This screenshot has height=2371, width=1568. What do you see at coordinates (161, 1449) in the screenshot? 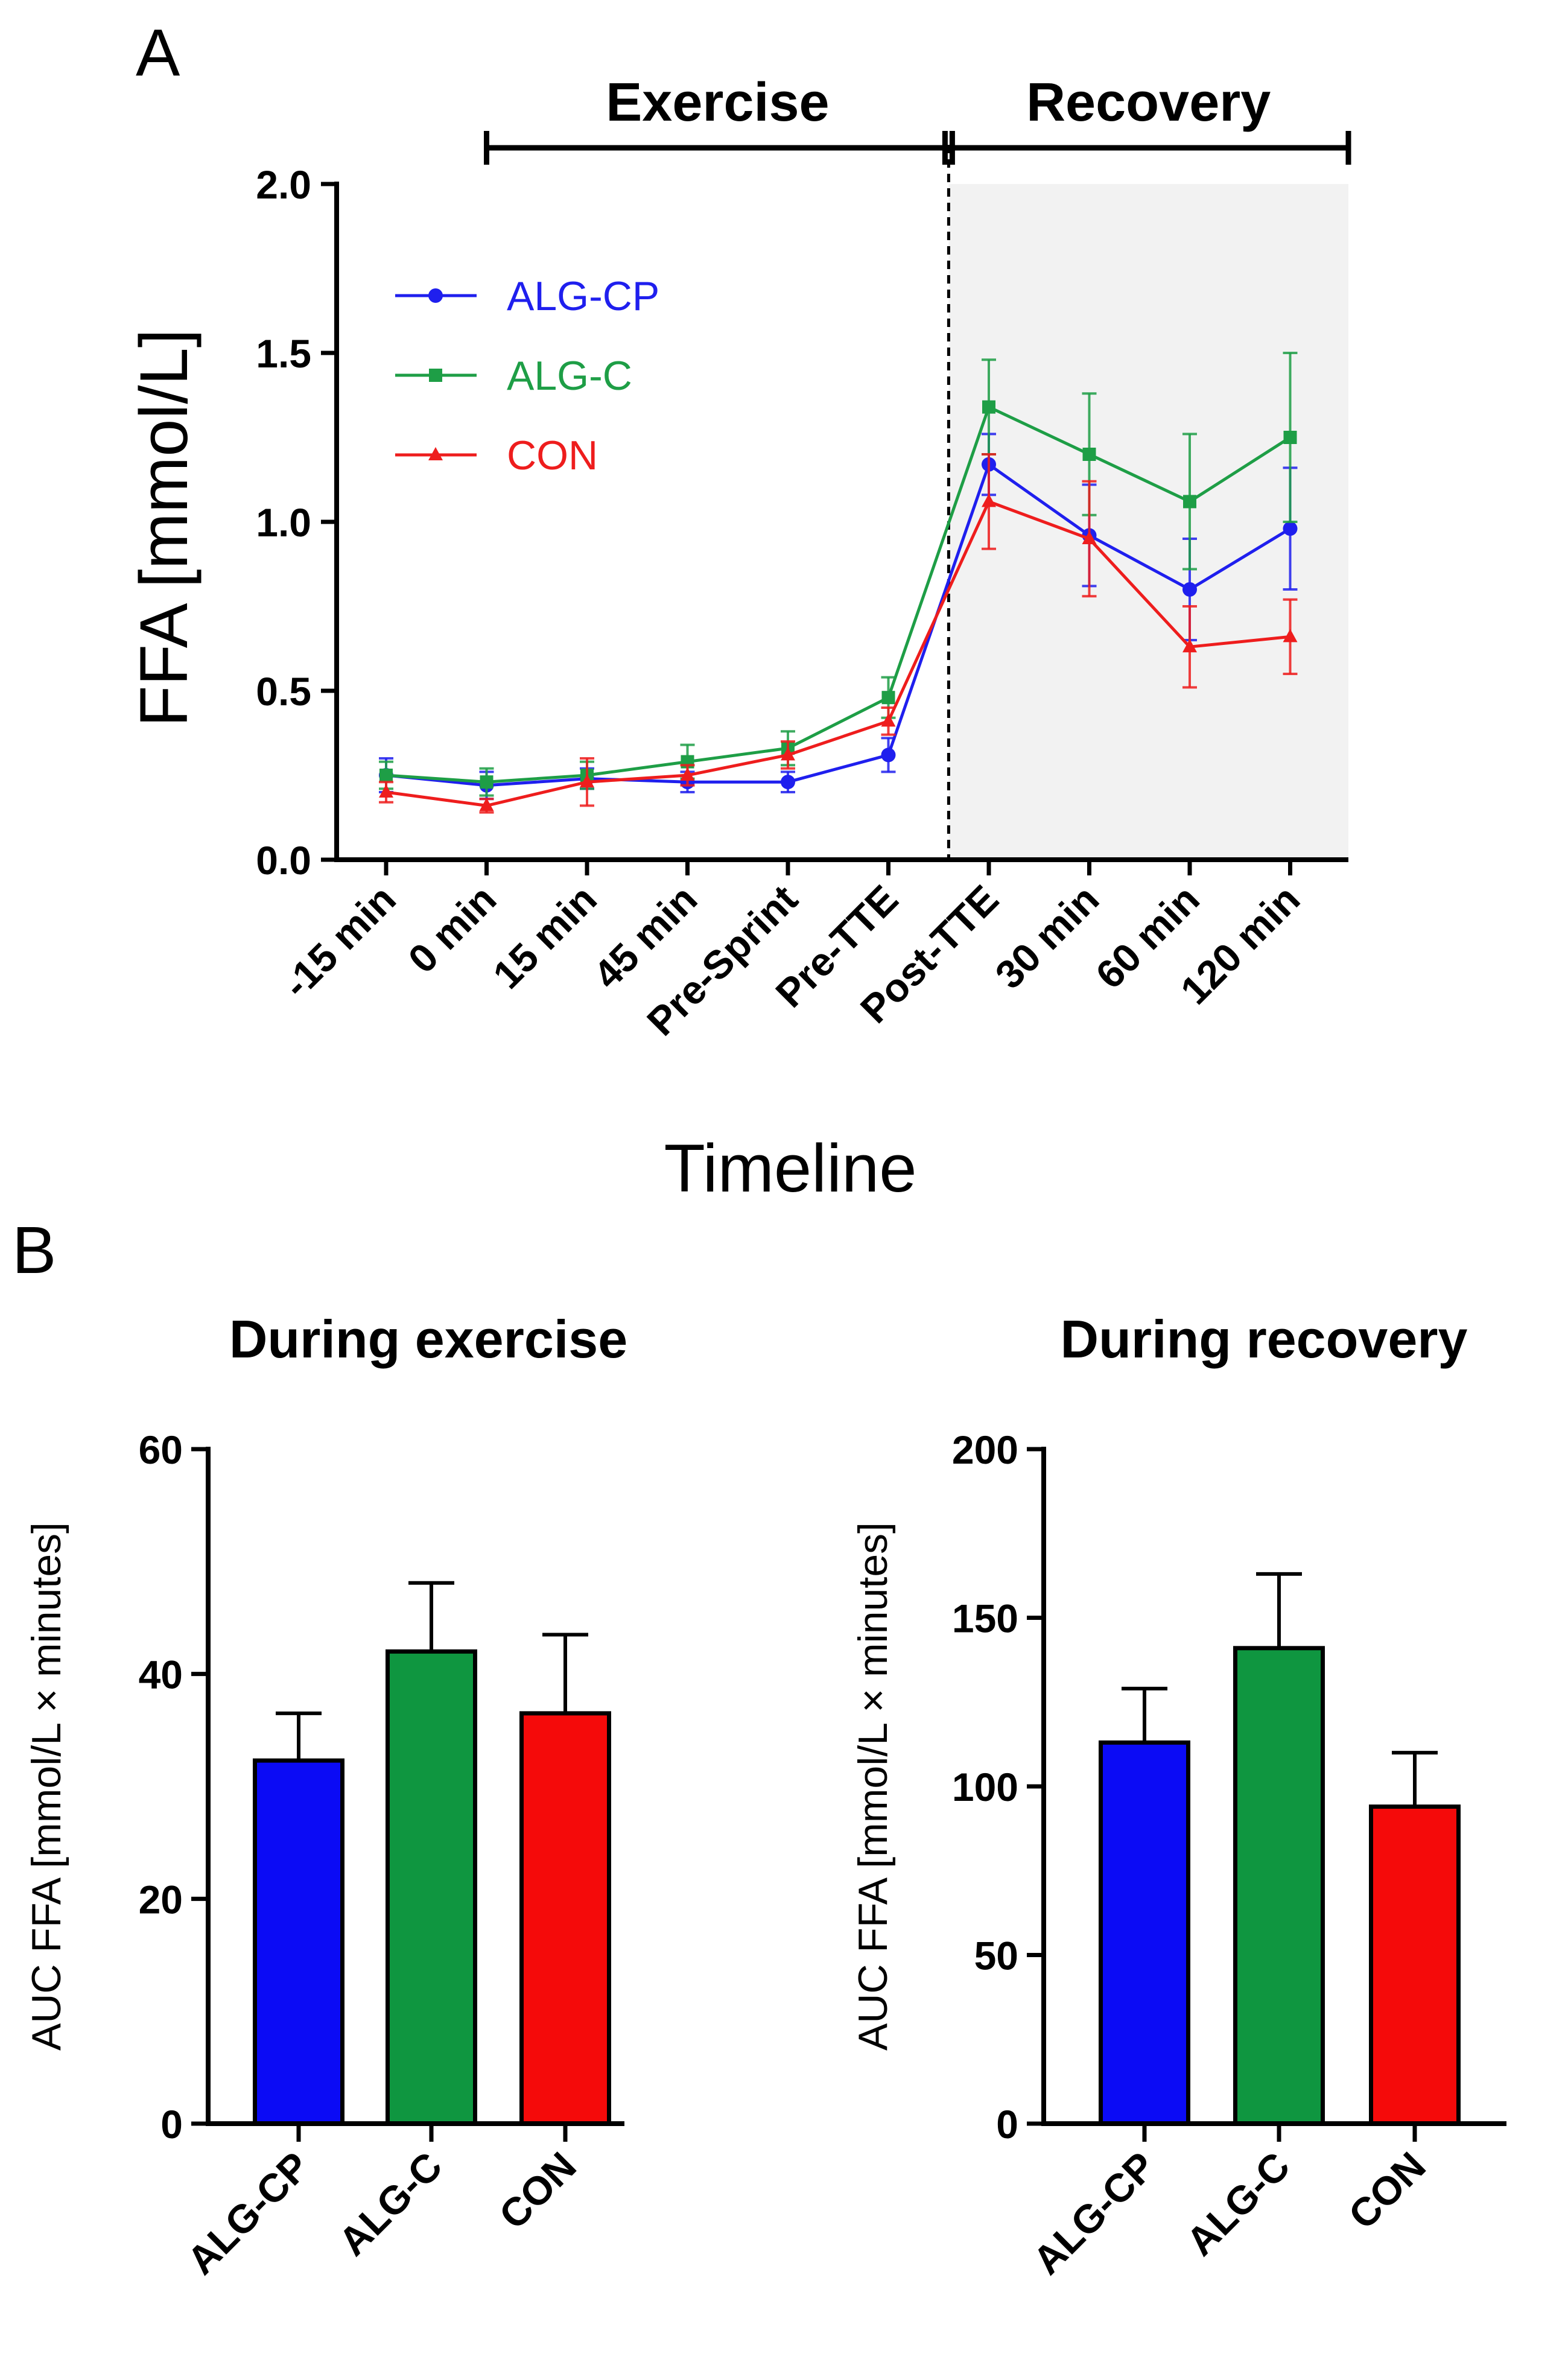
I see `y-tick-label: 60` at bounding box center [161, 1449].